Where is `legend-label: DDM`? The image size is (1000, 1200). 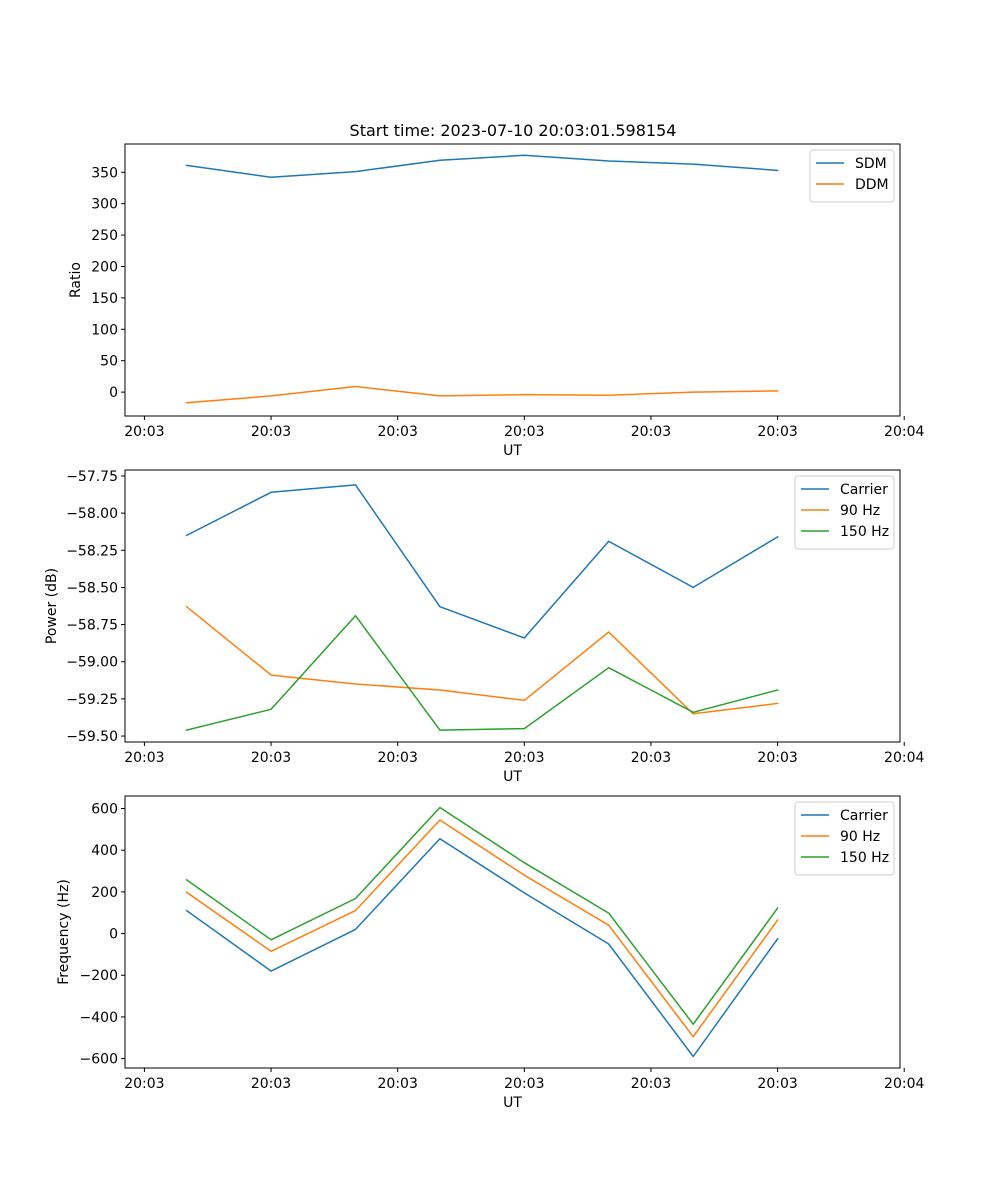
legend-label: DDM is located at coordinates (872, 185).